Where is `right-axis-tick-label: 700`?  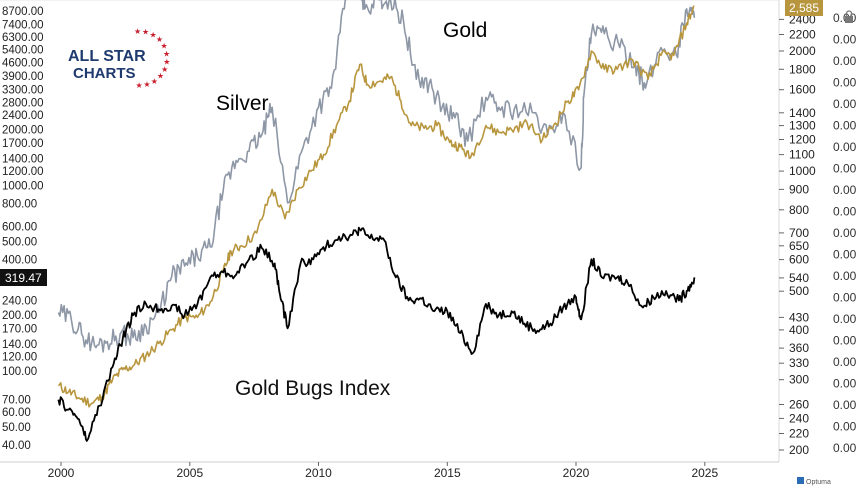
right-axis-tick-label: 700 is located at coordinates (799, 233).